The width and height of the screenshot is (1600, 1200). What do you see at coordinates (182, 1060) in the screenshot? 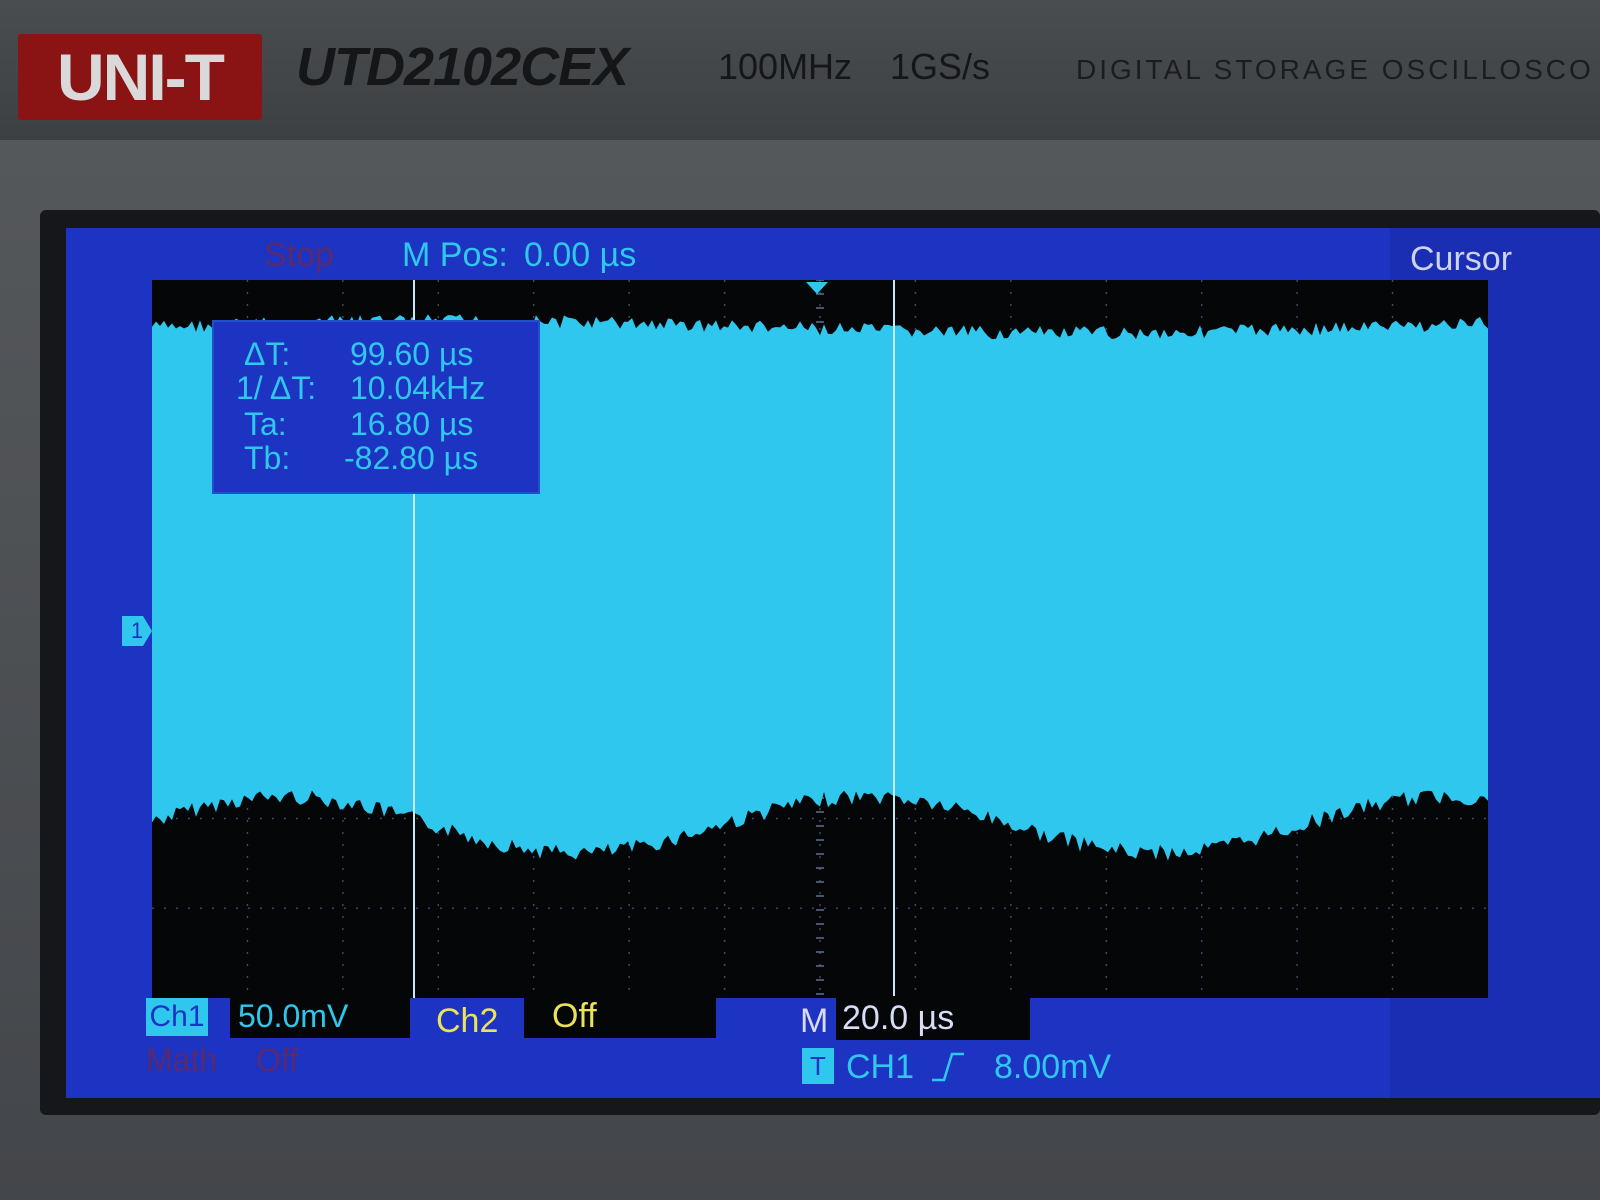
I see `math-tag: Math` at bounding box center [182, 1060].